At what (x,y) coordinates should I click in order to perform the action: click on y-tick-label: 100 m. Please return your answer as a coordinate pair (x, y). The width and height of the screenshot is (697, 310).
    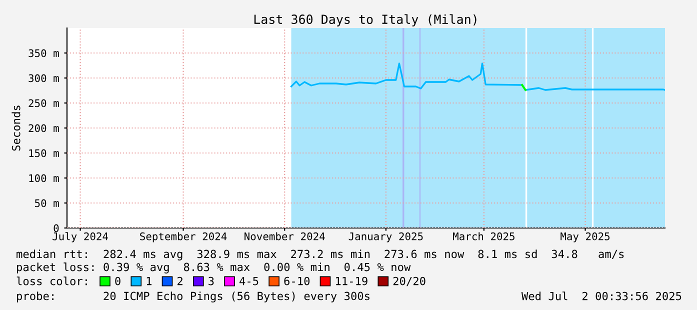
    Looking at the image, I should click on (44, 178).